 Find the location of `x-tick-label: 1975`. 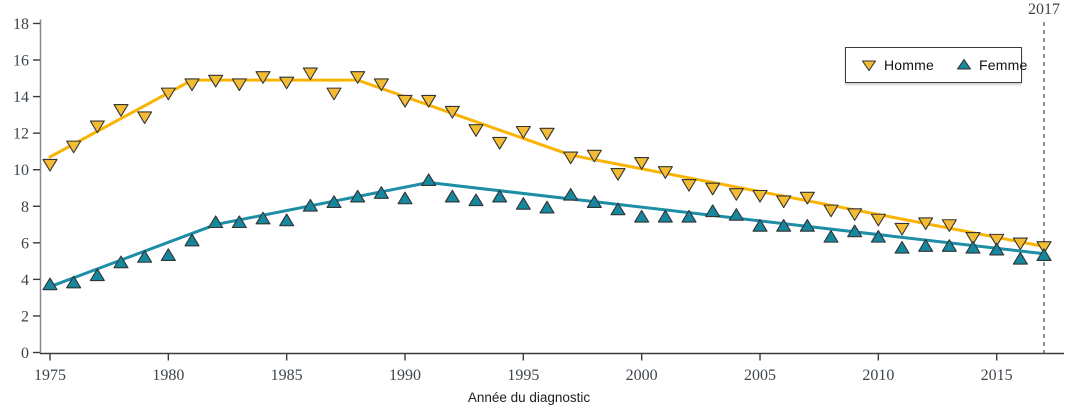

x-tick-label: 1975 is located at coordinates (50, 375).